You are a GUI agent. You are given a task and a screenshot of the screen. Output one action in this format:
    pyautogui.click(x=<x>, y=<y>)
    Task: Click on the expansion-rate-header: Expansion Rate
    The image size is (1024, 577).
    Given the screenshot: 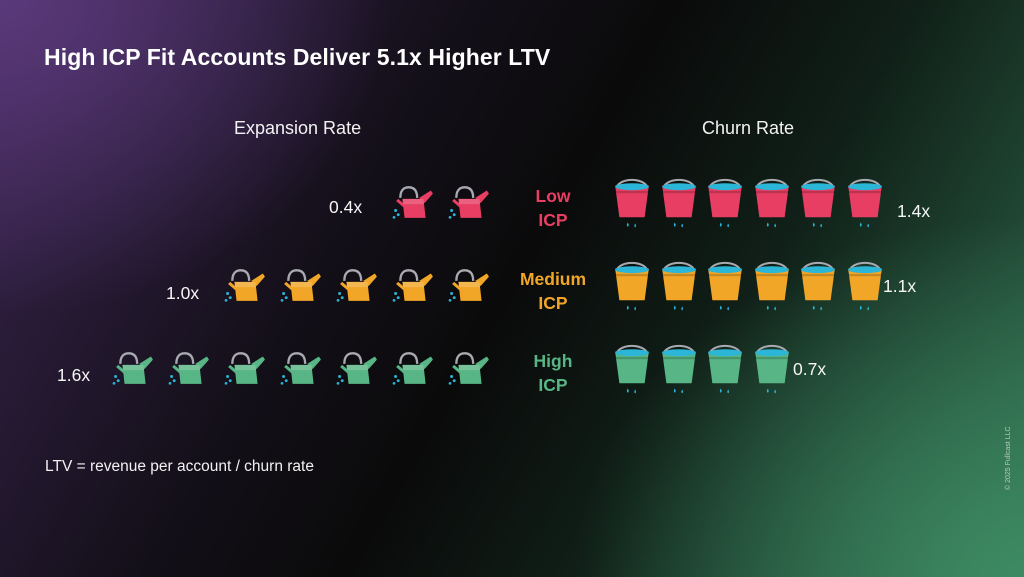 What is the action you would take?
    pyautogui.click(x=298, y=128)
    